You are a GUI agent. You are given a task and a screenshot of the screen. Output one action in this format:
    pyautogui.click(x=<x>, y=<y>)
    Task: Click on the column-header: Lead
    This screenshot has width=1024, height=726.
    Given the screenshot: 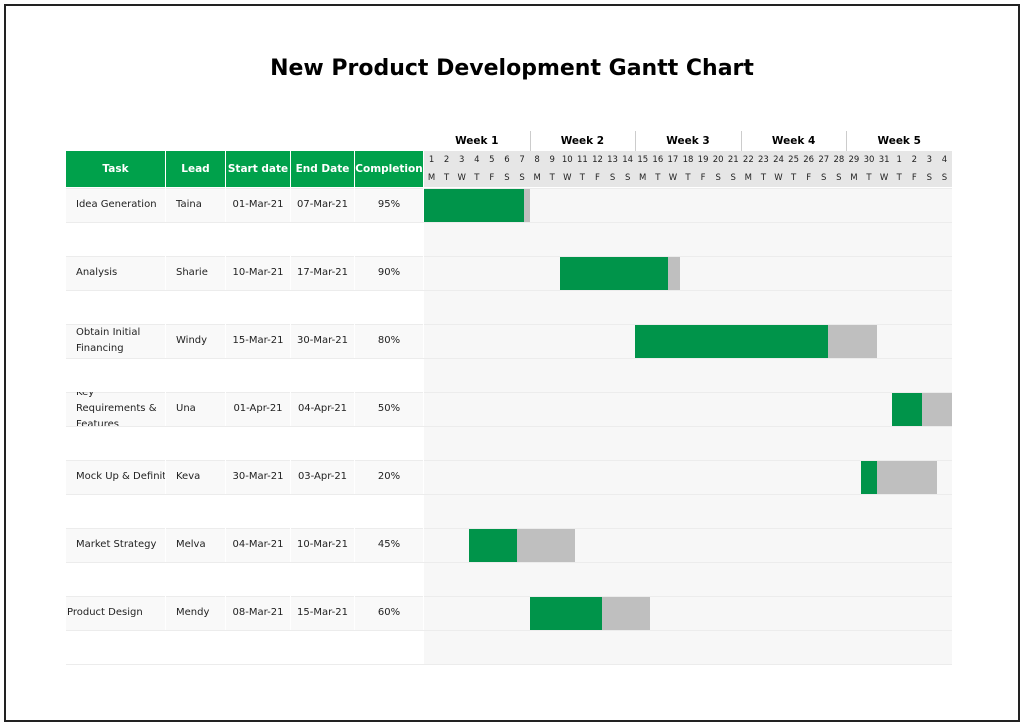 What is the action you would take?
    pyautogui.click(x=196, y=169)
    